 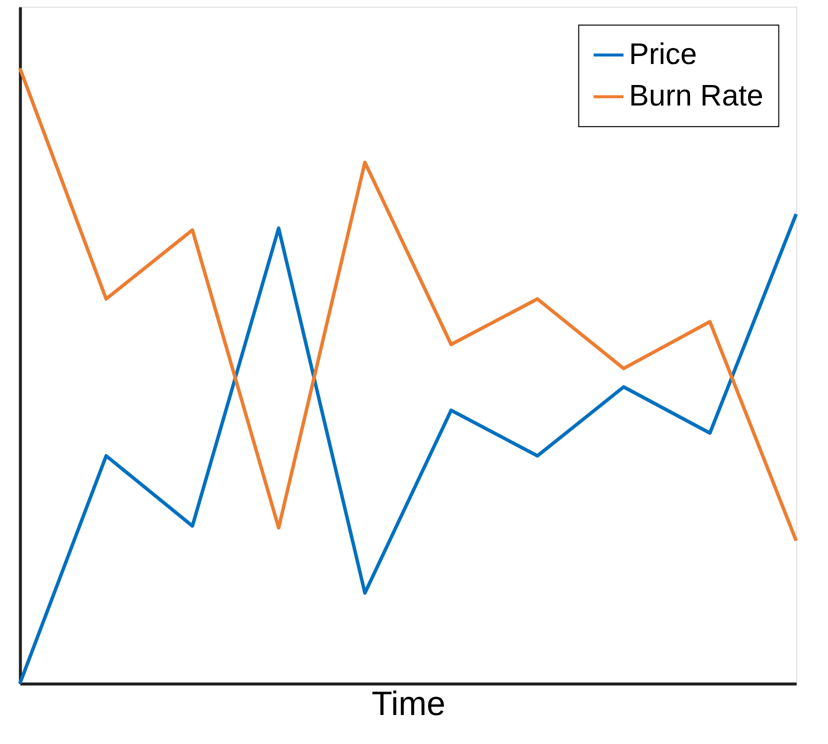 I want to click on legend-label: Price, so click(x=662, y=54).